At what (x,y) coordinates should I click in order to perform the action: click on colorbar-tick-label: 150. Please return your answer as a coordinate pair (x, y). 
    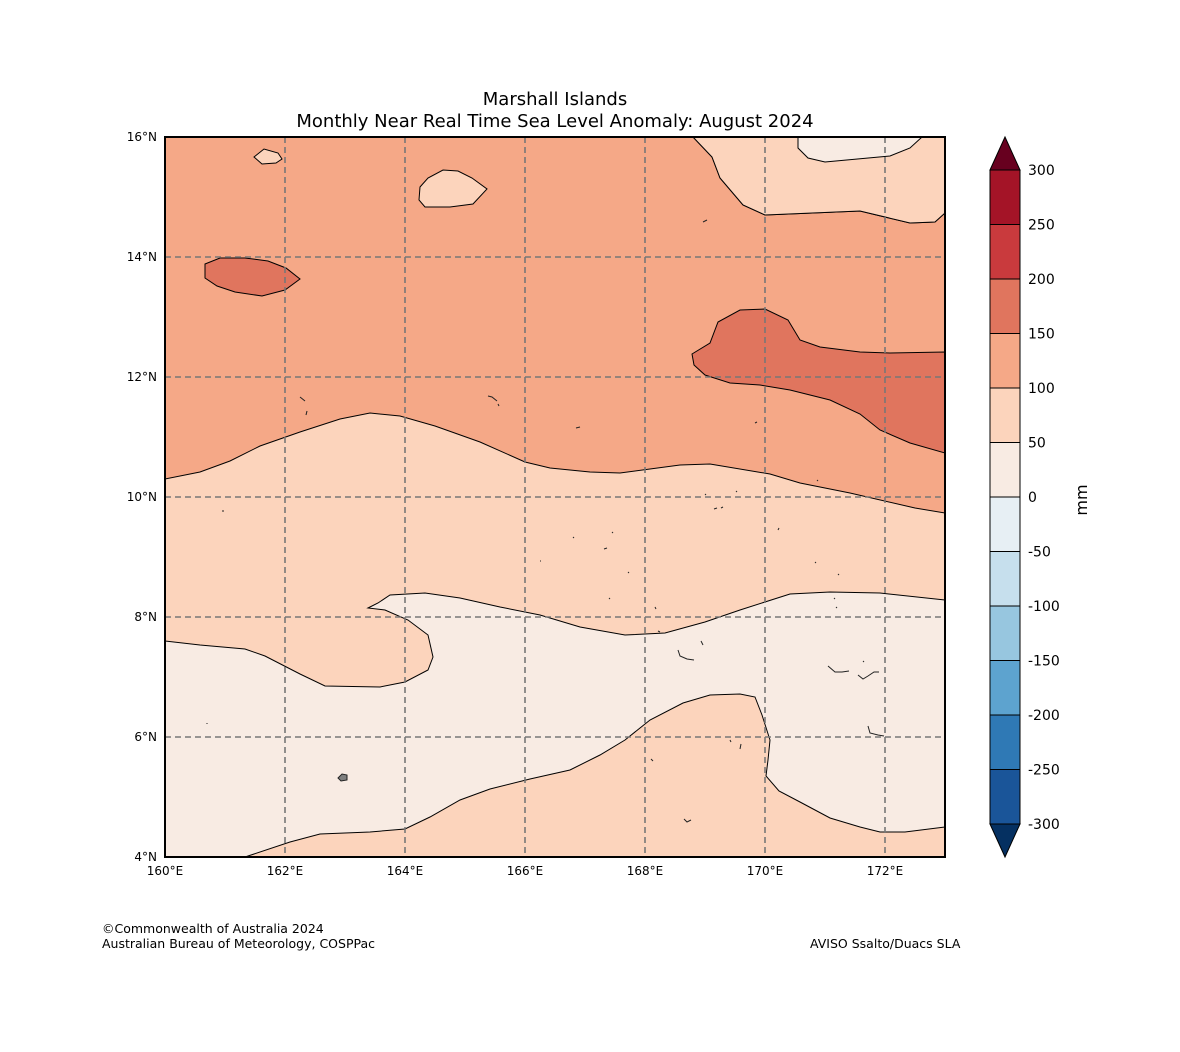
    Looking at the image, I should click on (1041, 335).